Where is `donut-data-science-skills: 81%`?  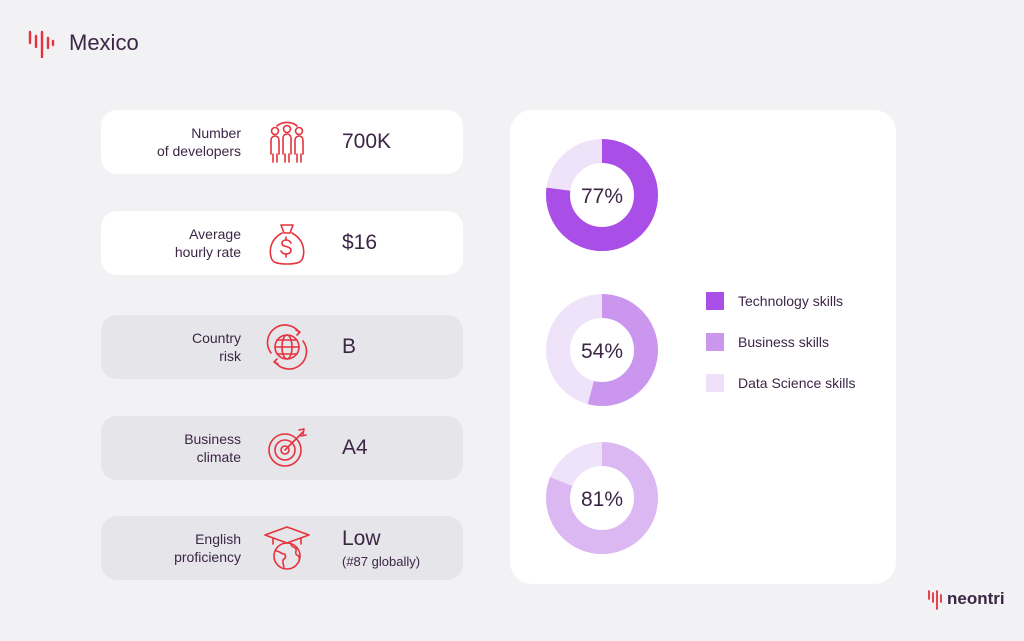
donut-data-science-skills: 81% is located at coordinates (602, 498).